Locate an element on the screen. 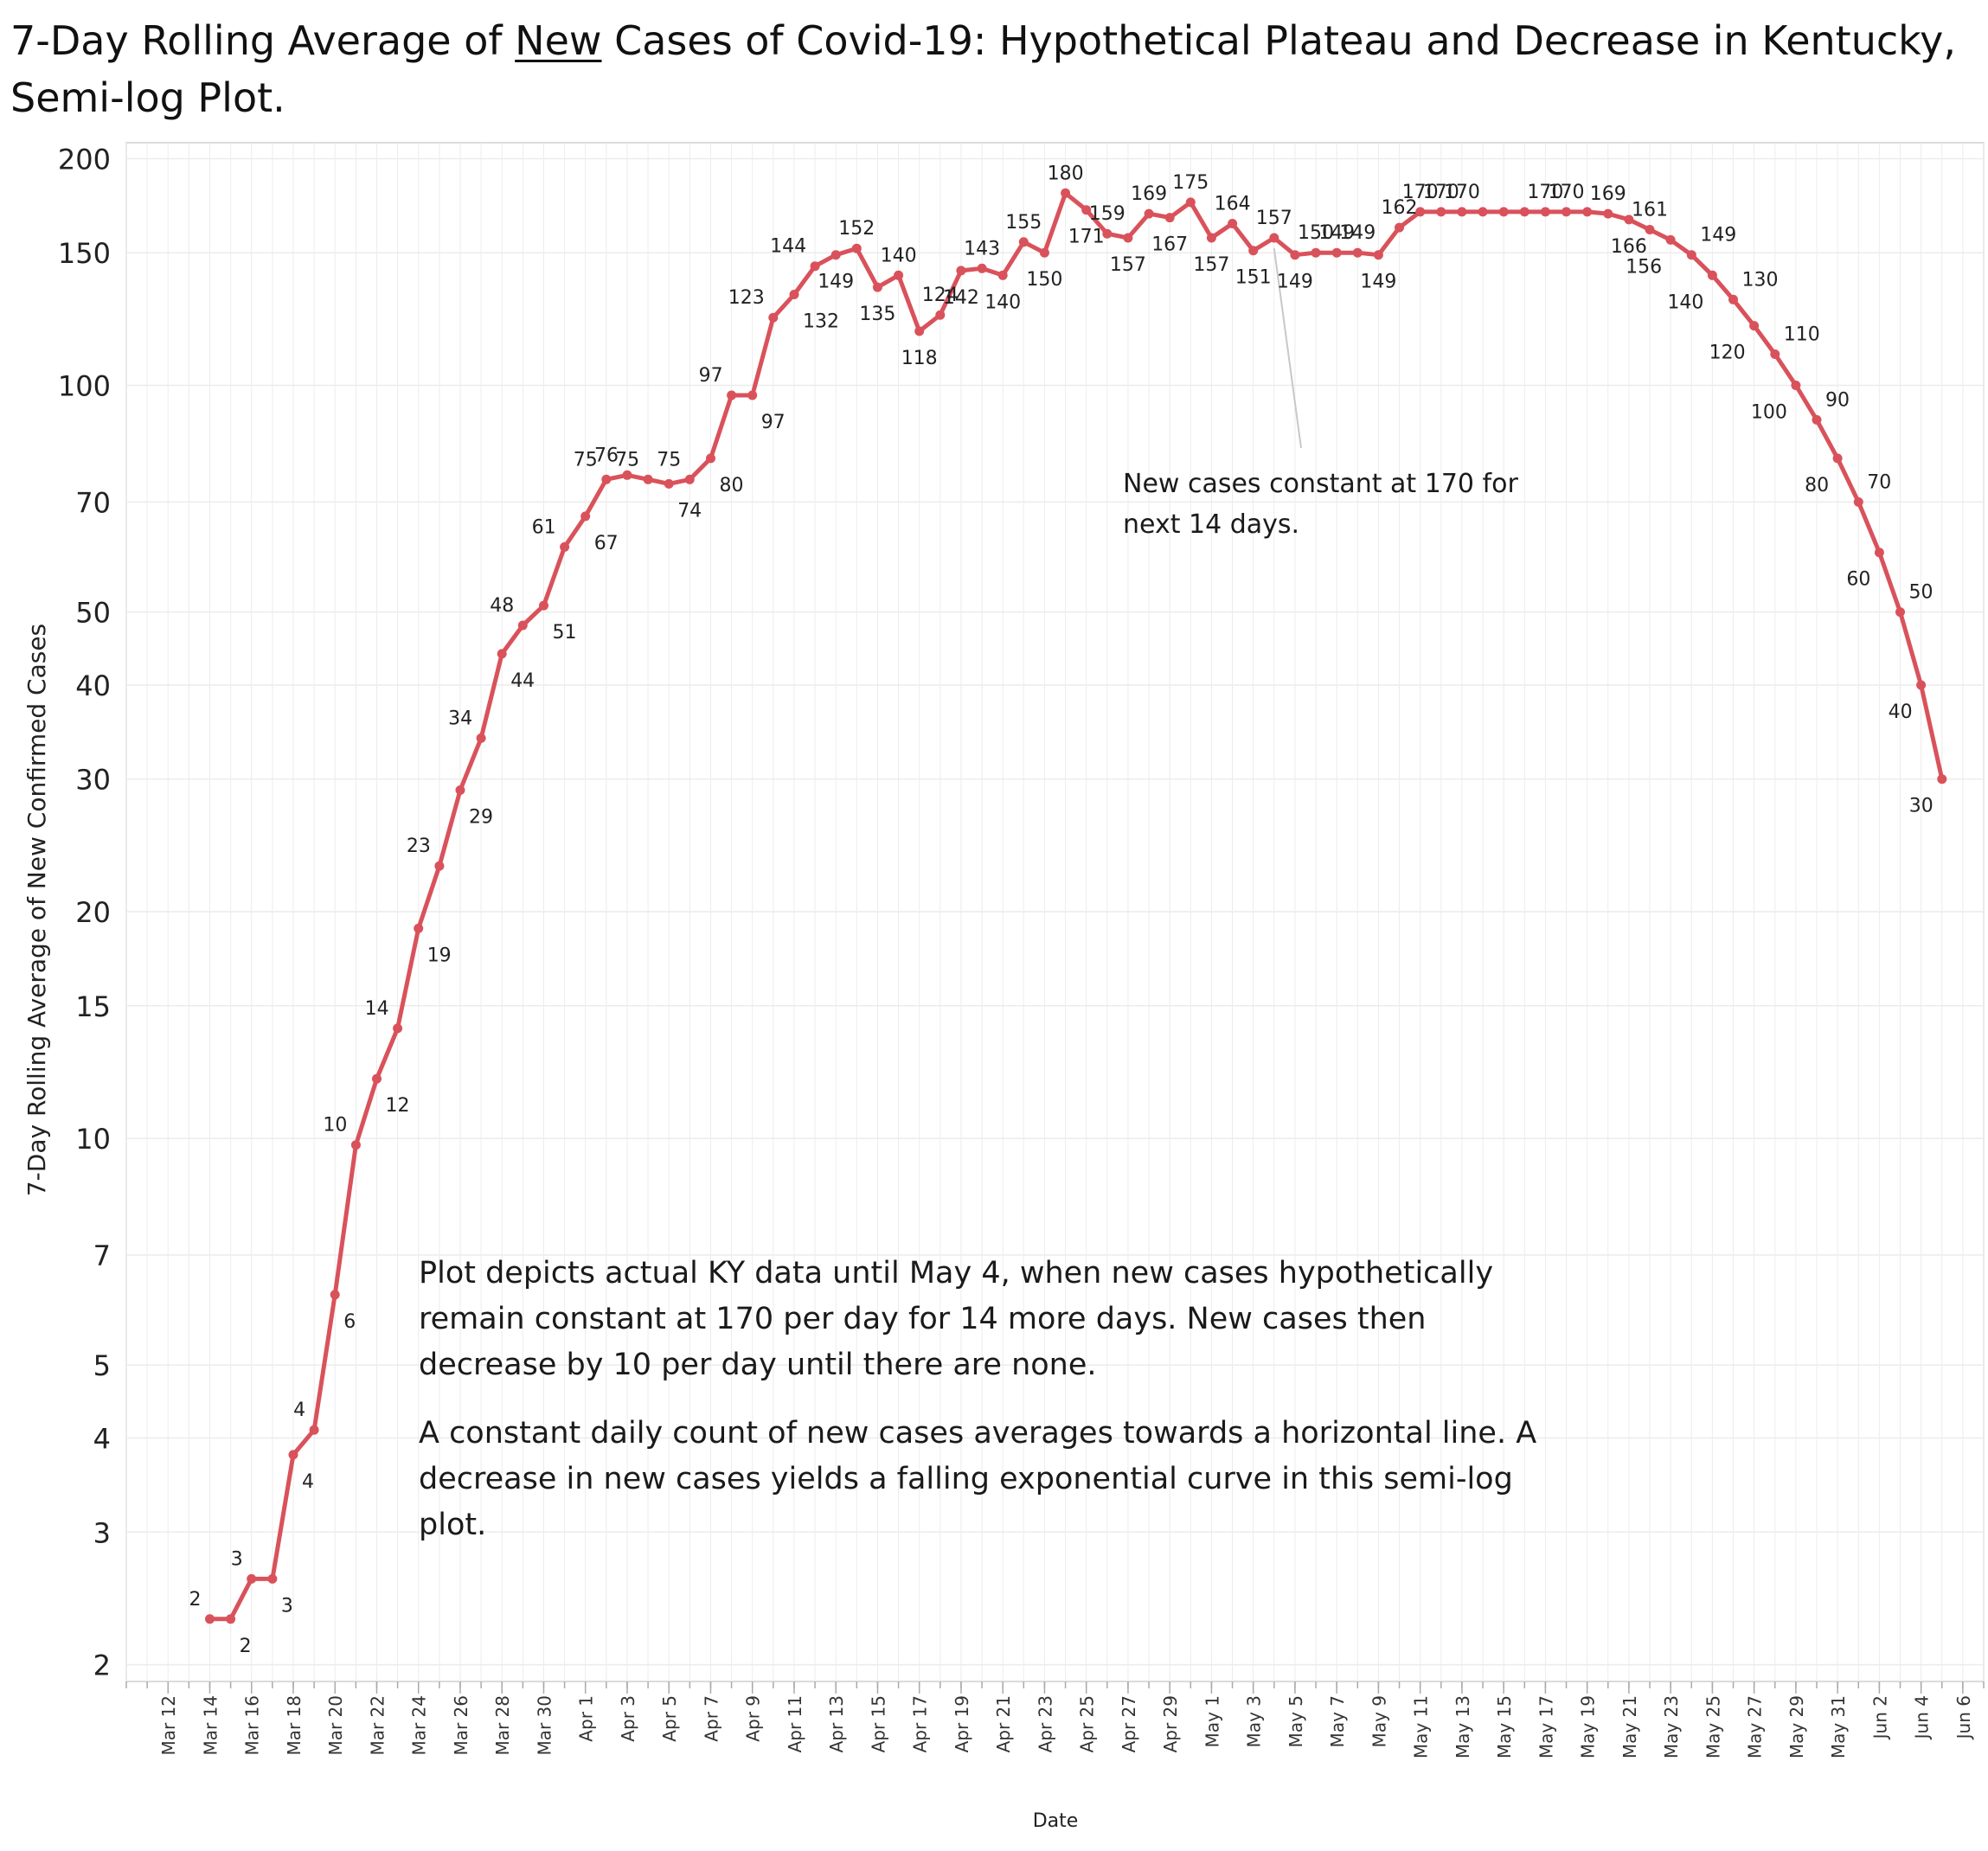 This screenshot has height=1851, width=1988. title-prefix: 7-Day Rolling Average of is located at coordinates (263, 41).